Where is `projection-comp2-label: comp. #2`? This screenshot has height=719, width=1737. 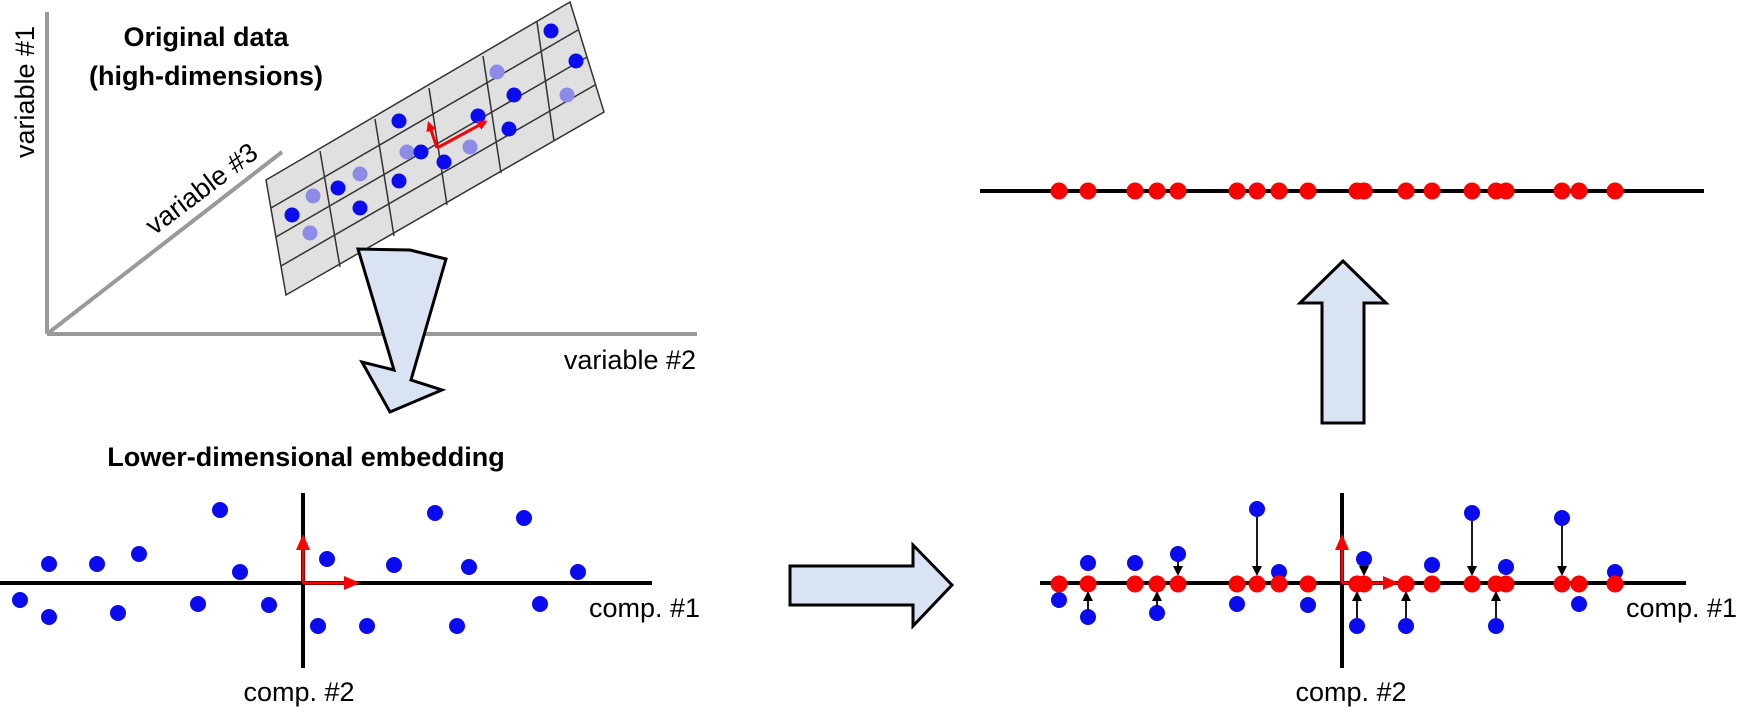 projection-comp2-label: comp. #2 is located at coordinates (1350, 692).